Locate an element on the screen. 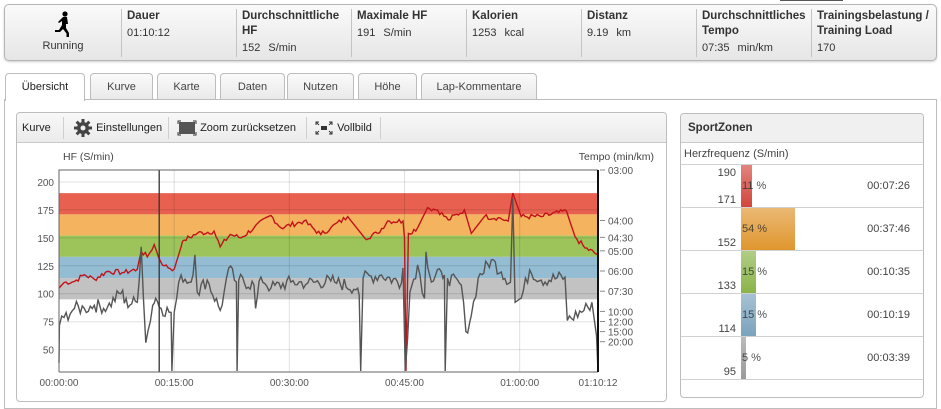  zone-lower-bound: 152 is located at coordinates (726, 243).